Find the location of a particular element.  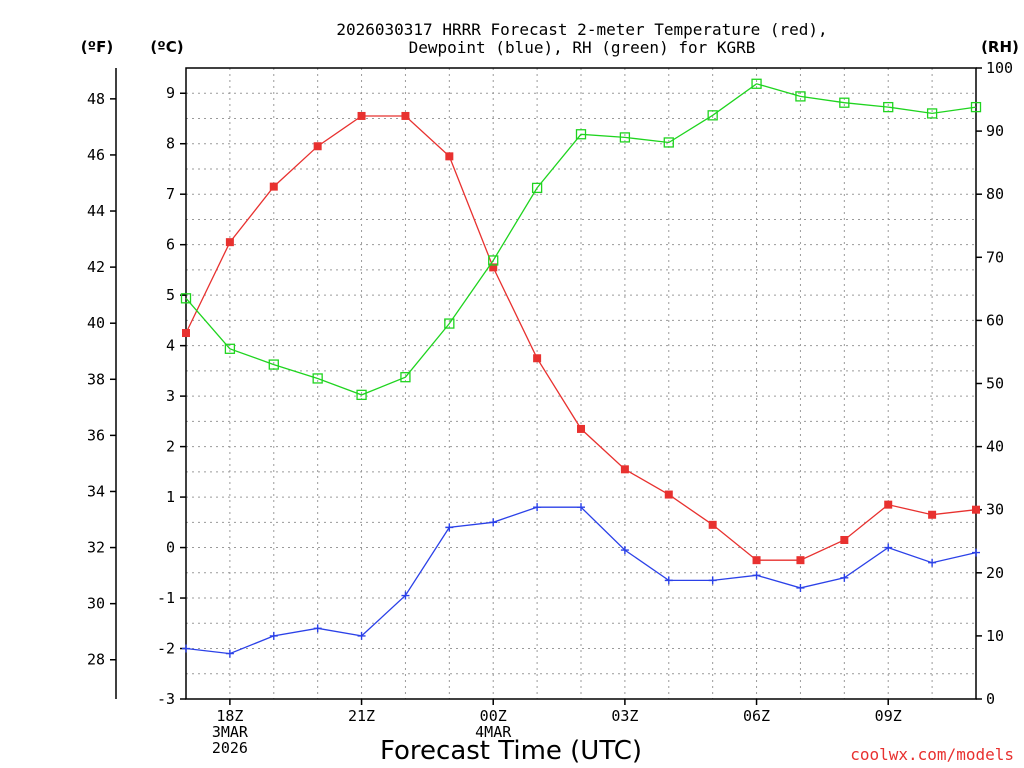

rh-tick-label: 70 is located at coordinates (995, 257).